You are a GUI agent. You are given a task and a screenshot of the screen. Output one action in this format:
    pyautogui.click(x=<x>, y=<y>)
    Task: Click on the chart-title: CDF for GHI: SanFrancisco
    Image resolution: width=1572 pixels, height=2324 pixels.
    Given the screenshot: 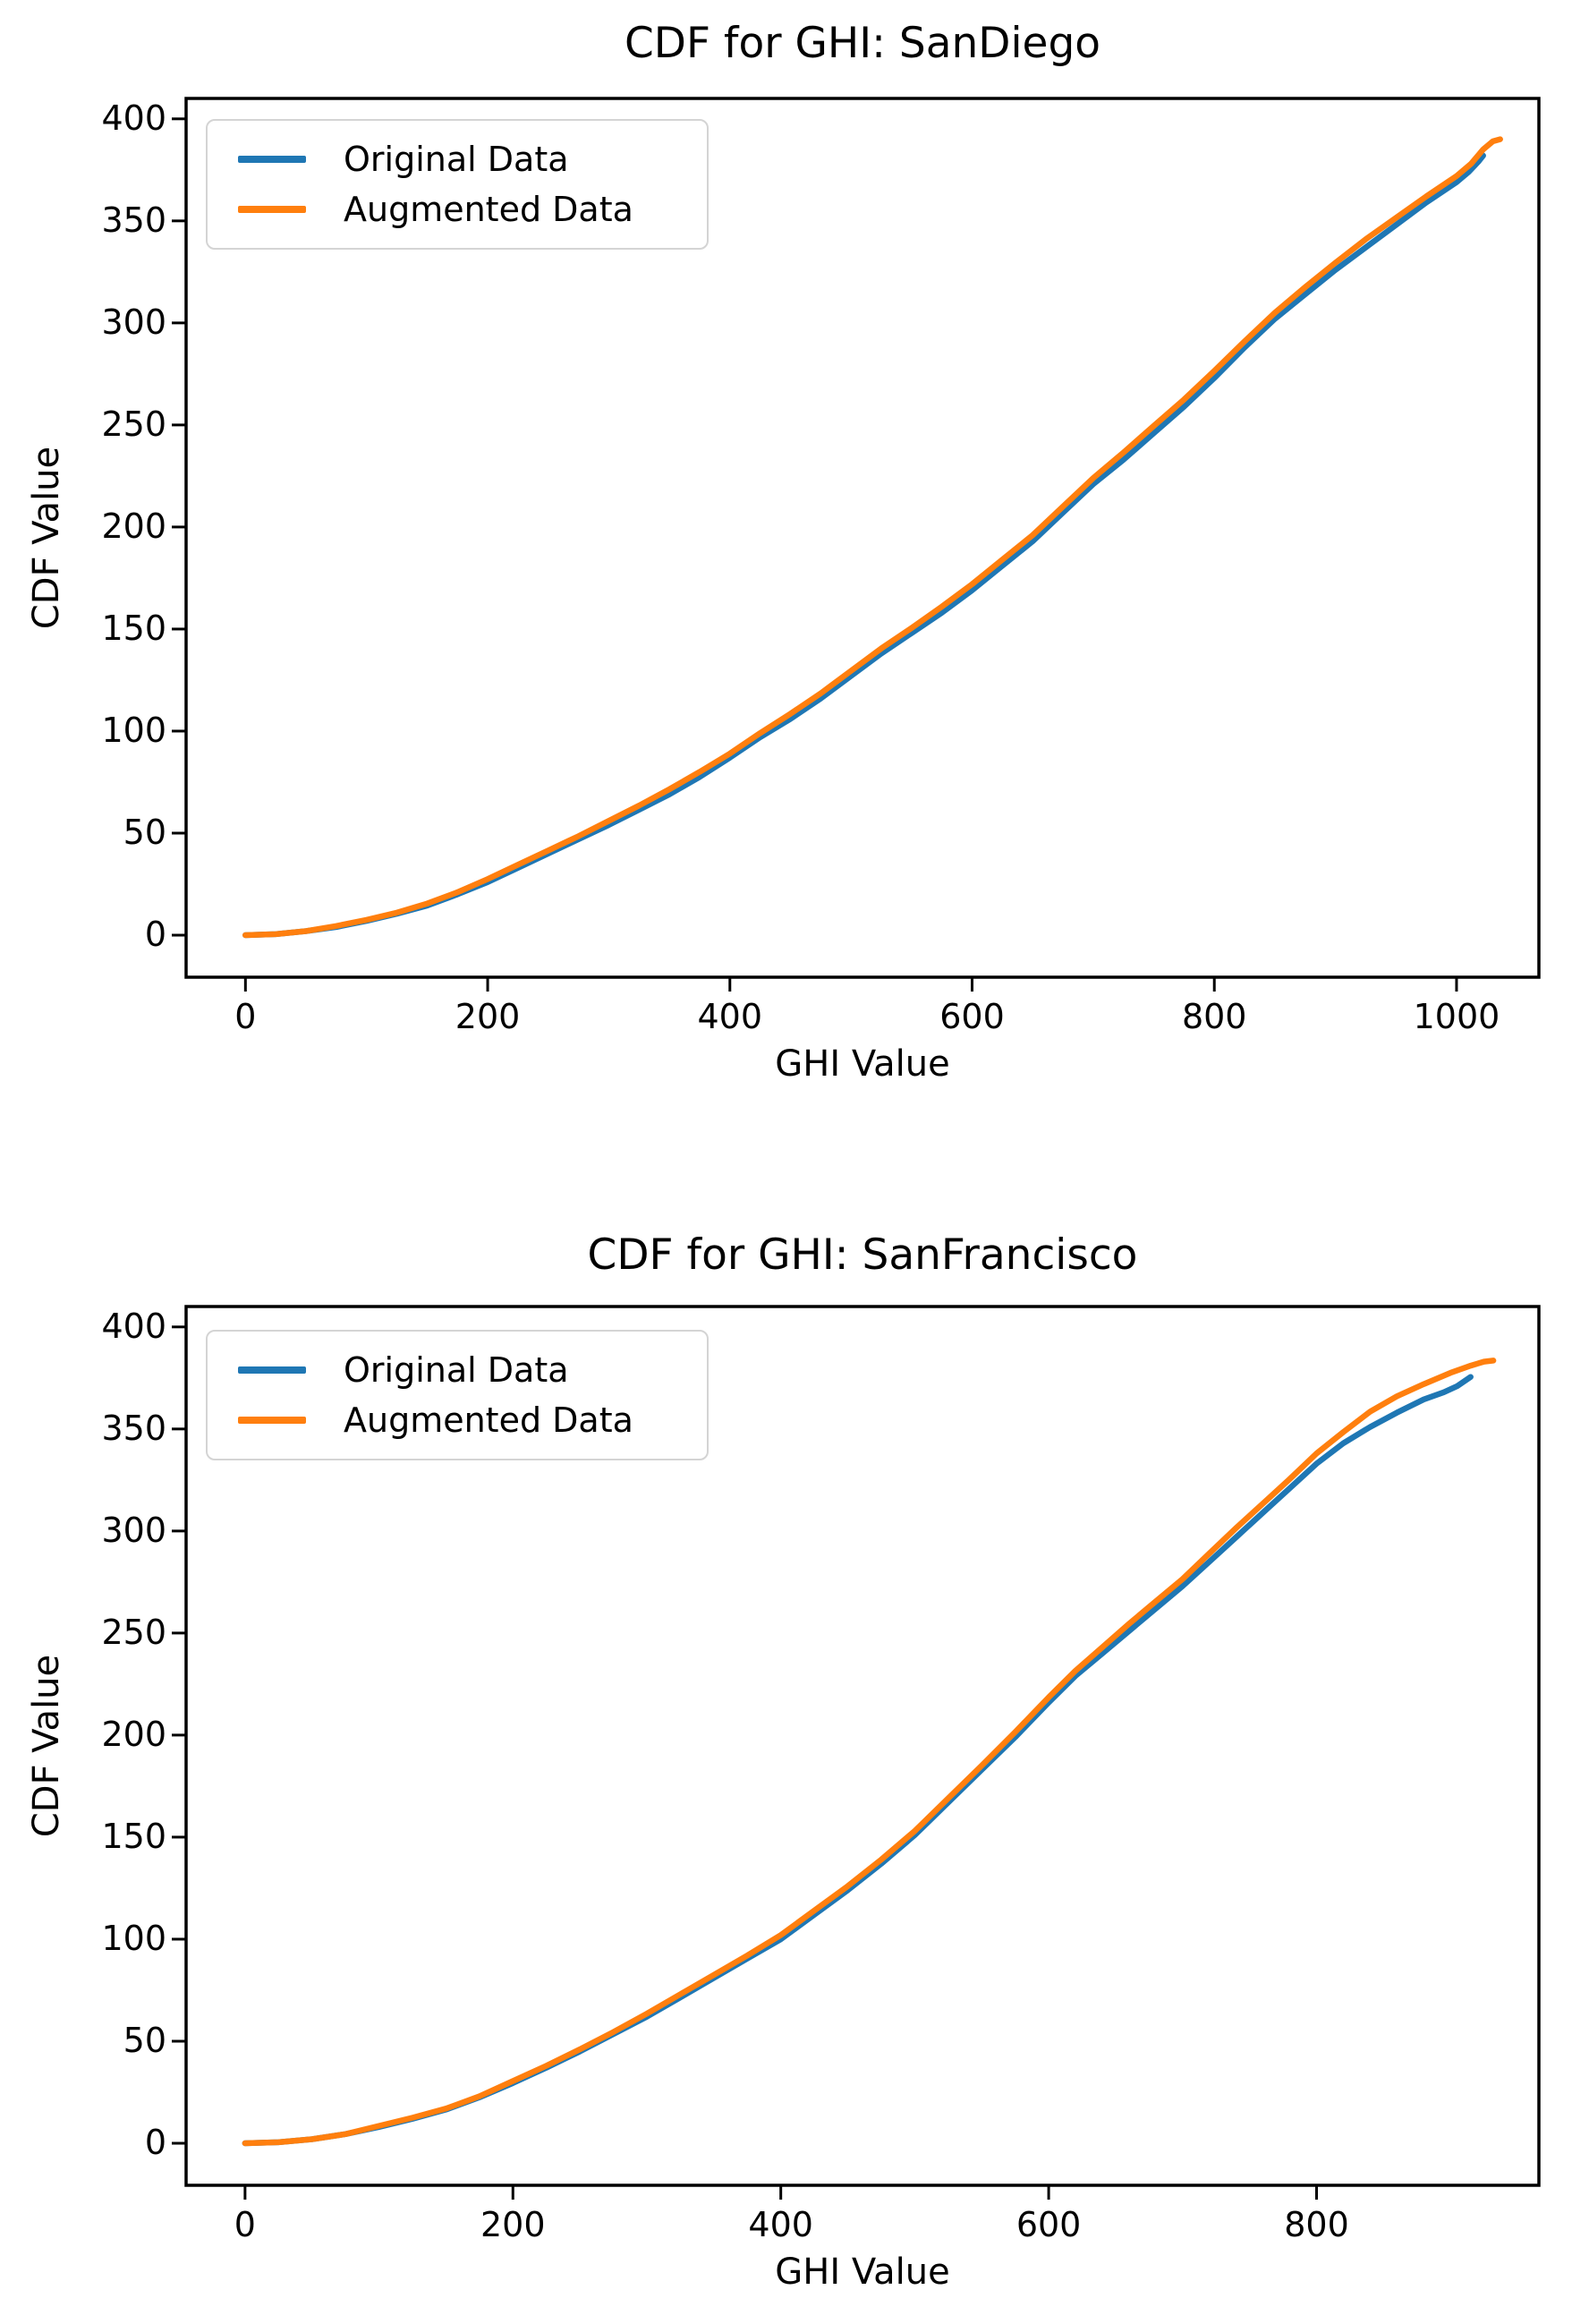 What is the action you would take?
    pyautogui.click(x=862, y=1255)
    